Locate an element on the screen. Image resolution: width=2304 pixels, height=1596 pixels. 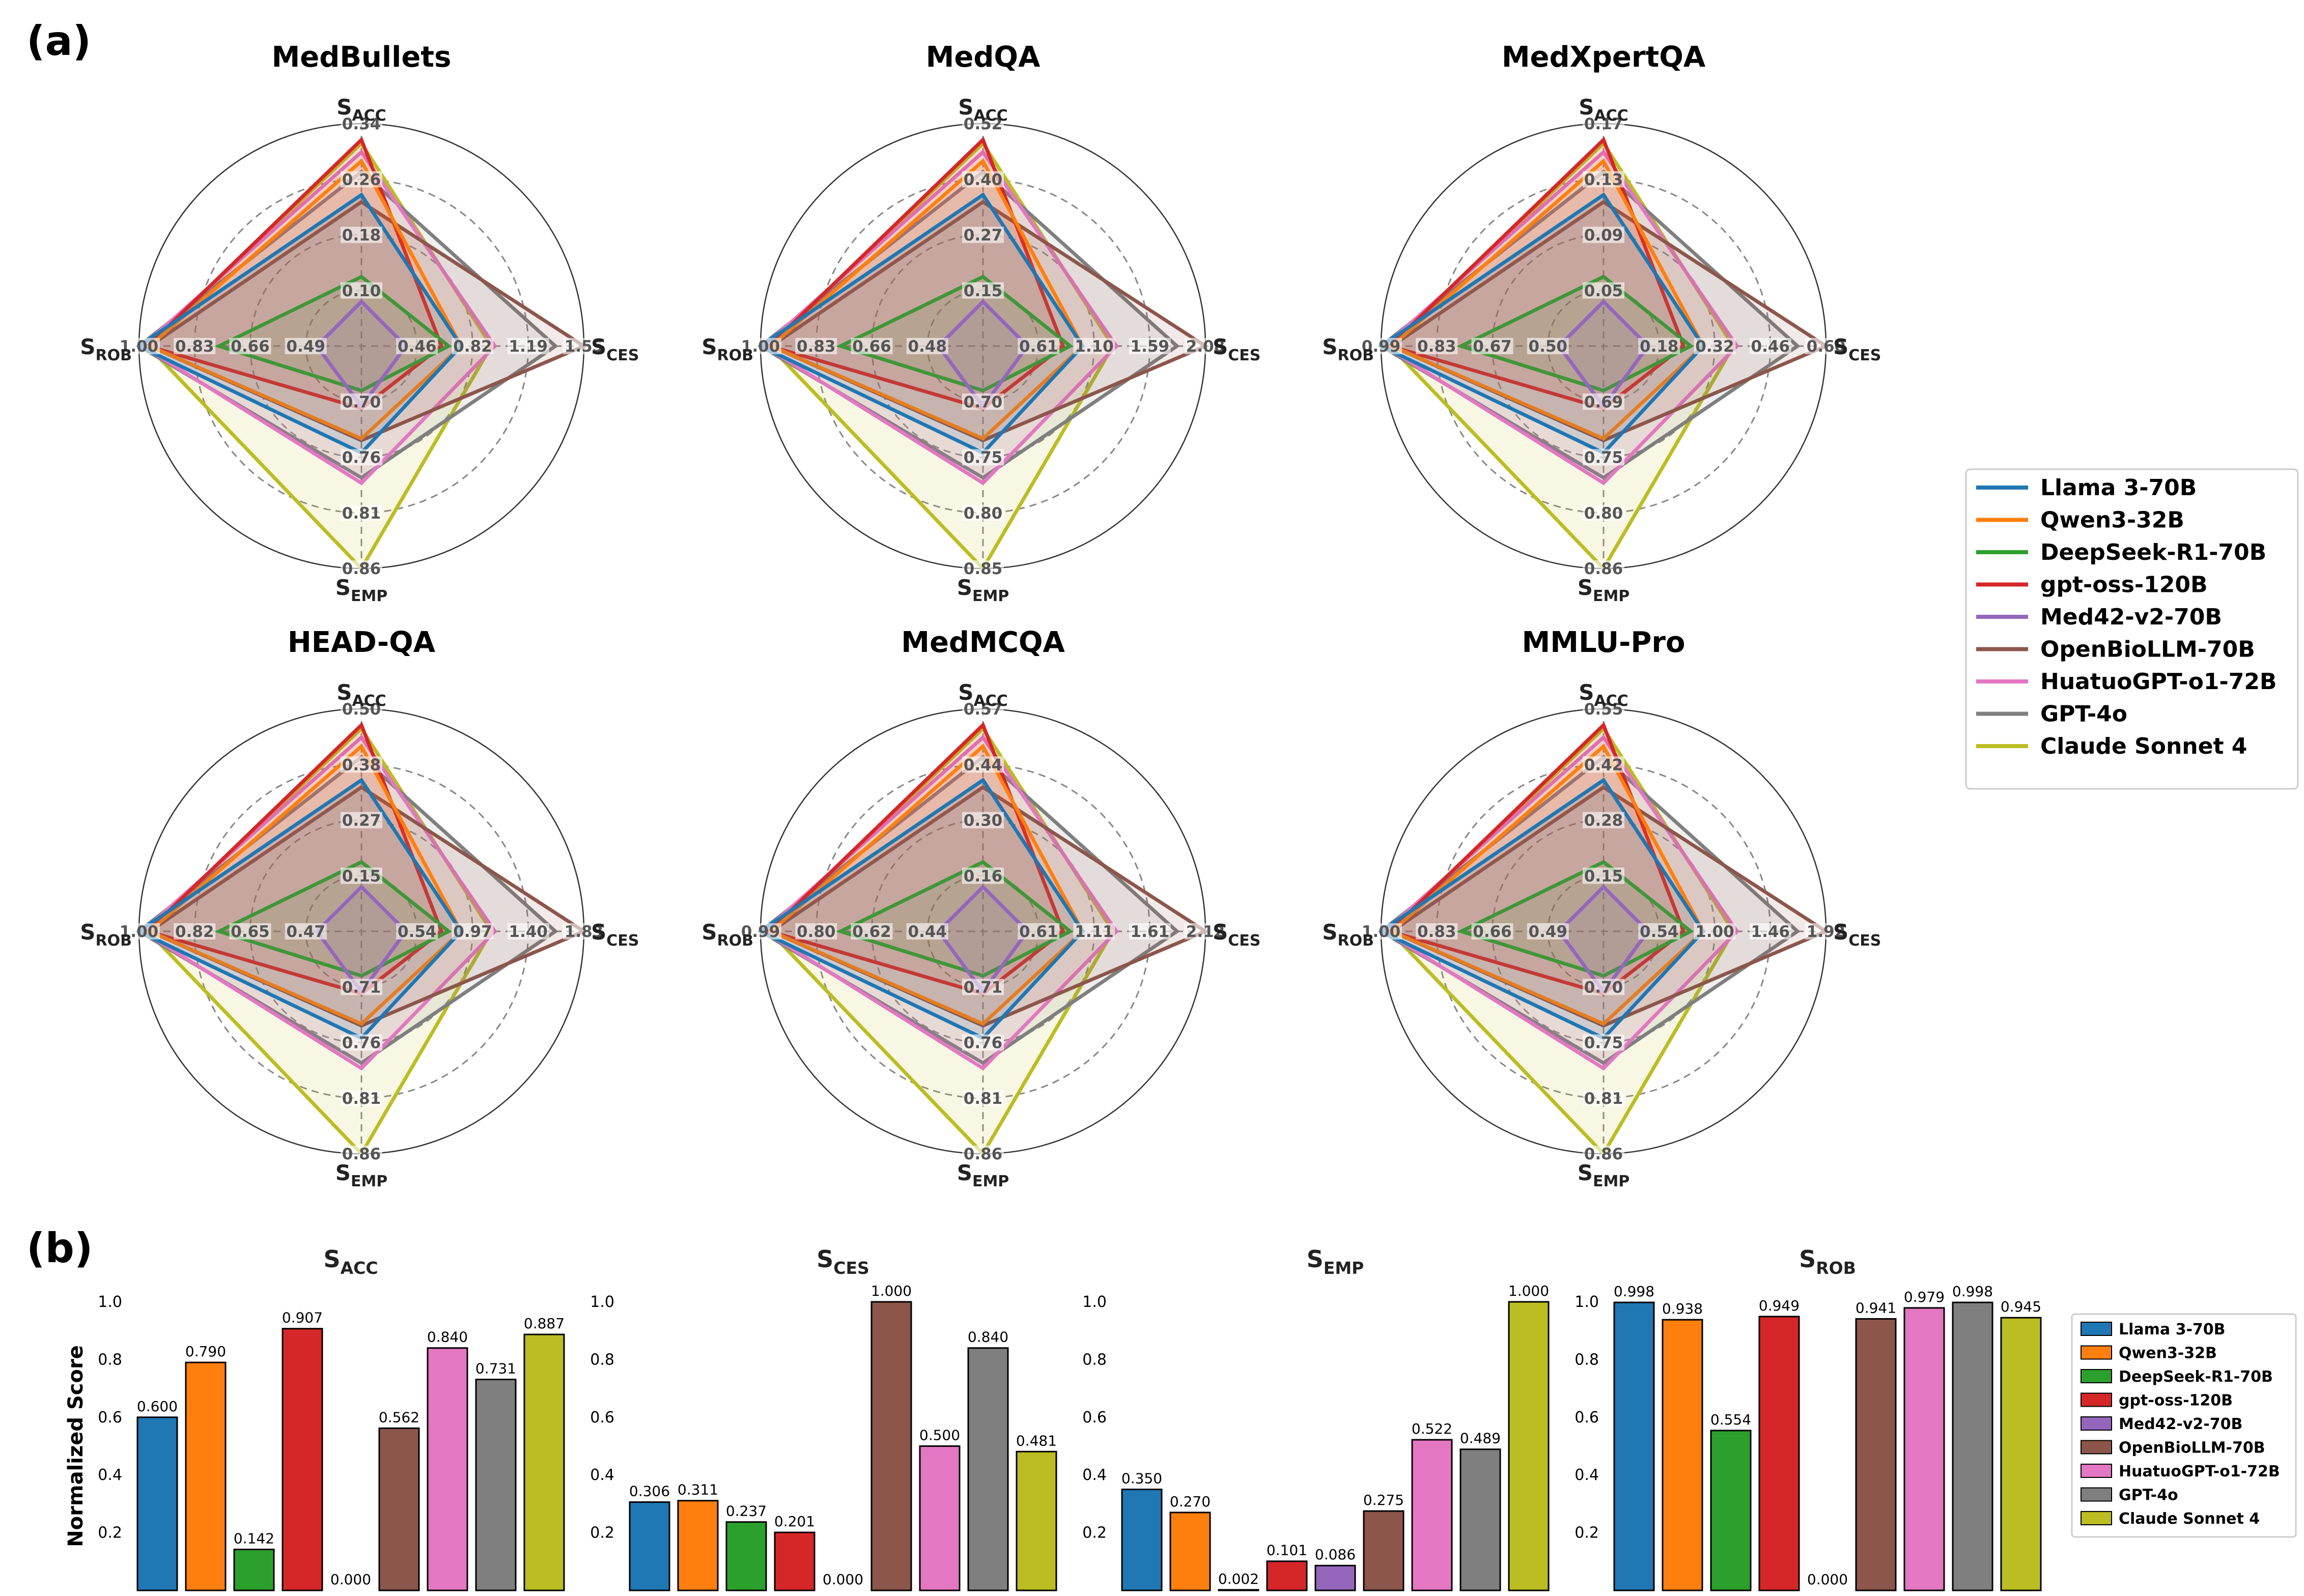
radar-axis-label-ces-sub: CES is located at coordinates (1864, 941).